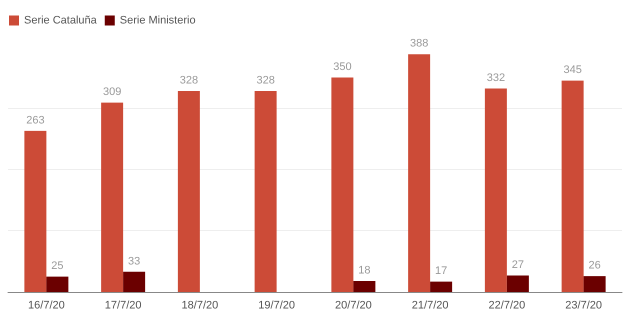 This screenshot has height=328, width=640. I want to click on data-label: 26, so click(594, 266).